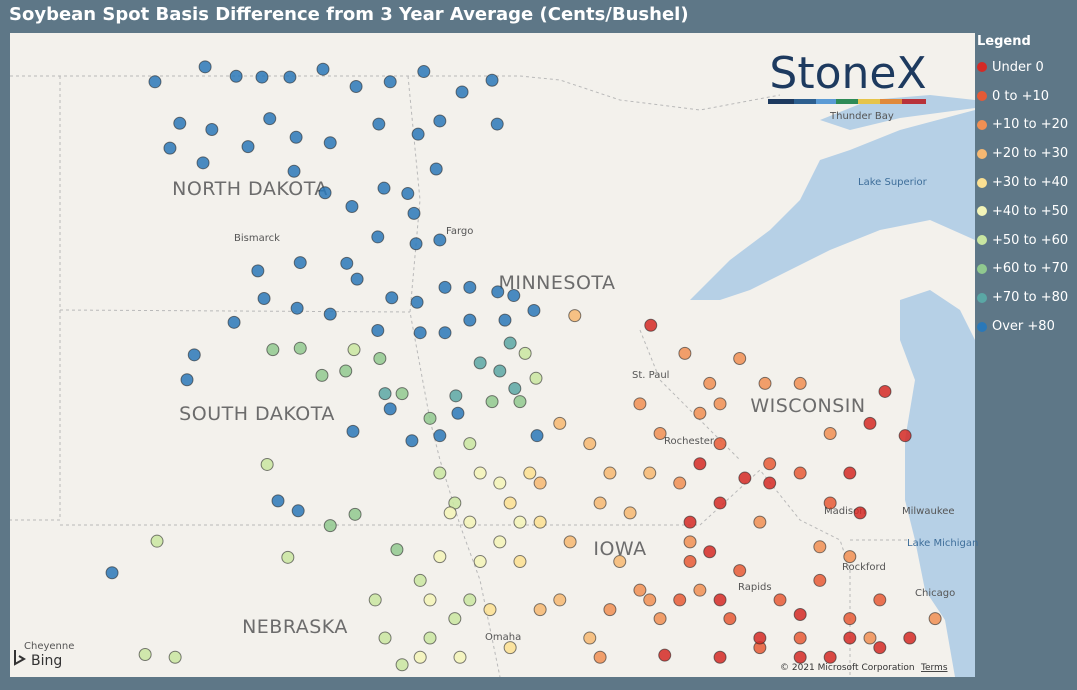 The width and height of the screenshot is (1077, 690). Describe the element at coordinates (1026, 182) in the screenshot. I see `legend-item: +30 to +40` at that location.